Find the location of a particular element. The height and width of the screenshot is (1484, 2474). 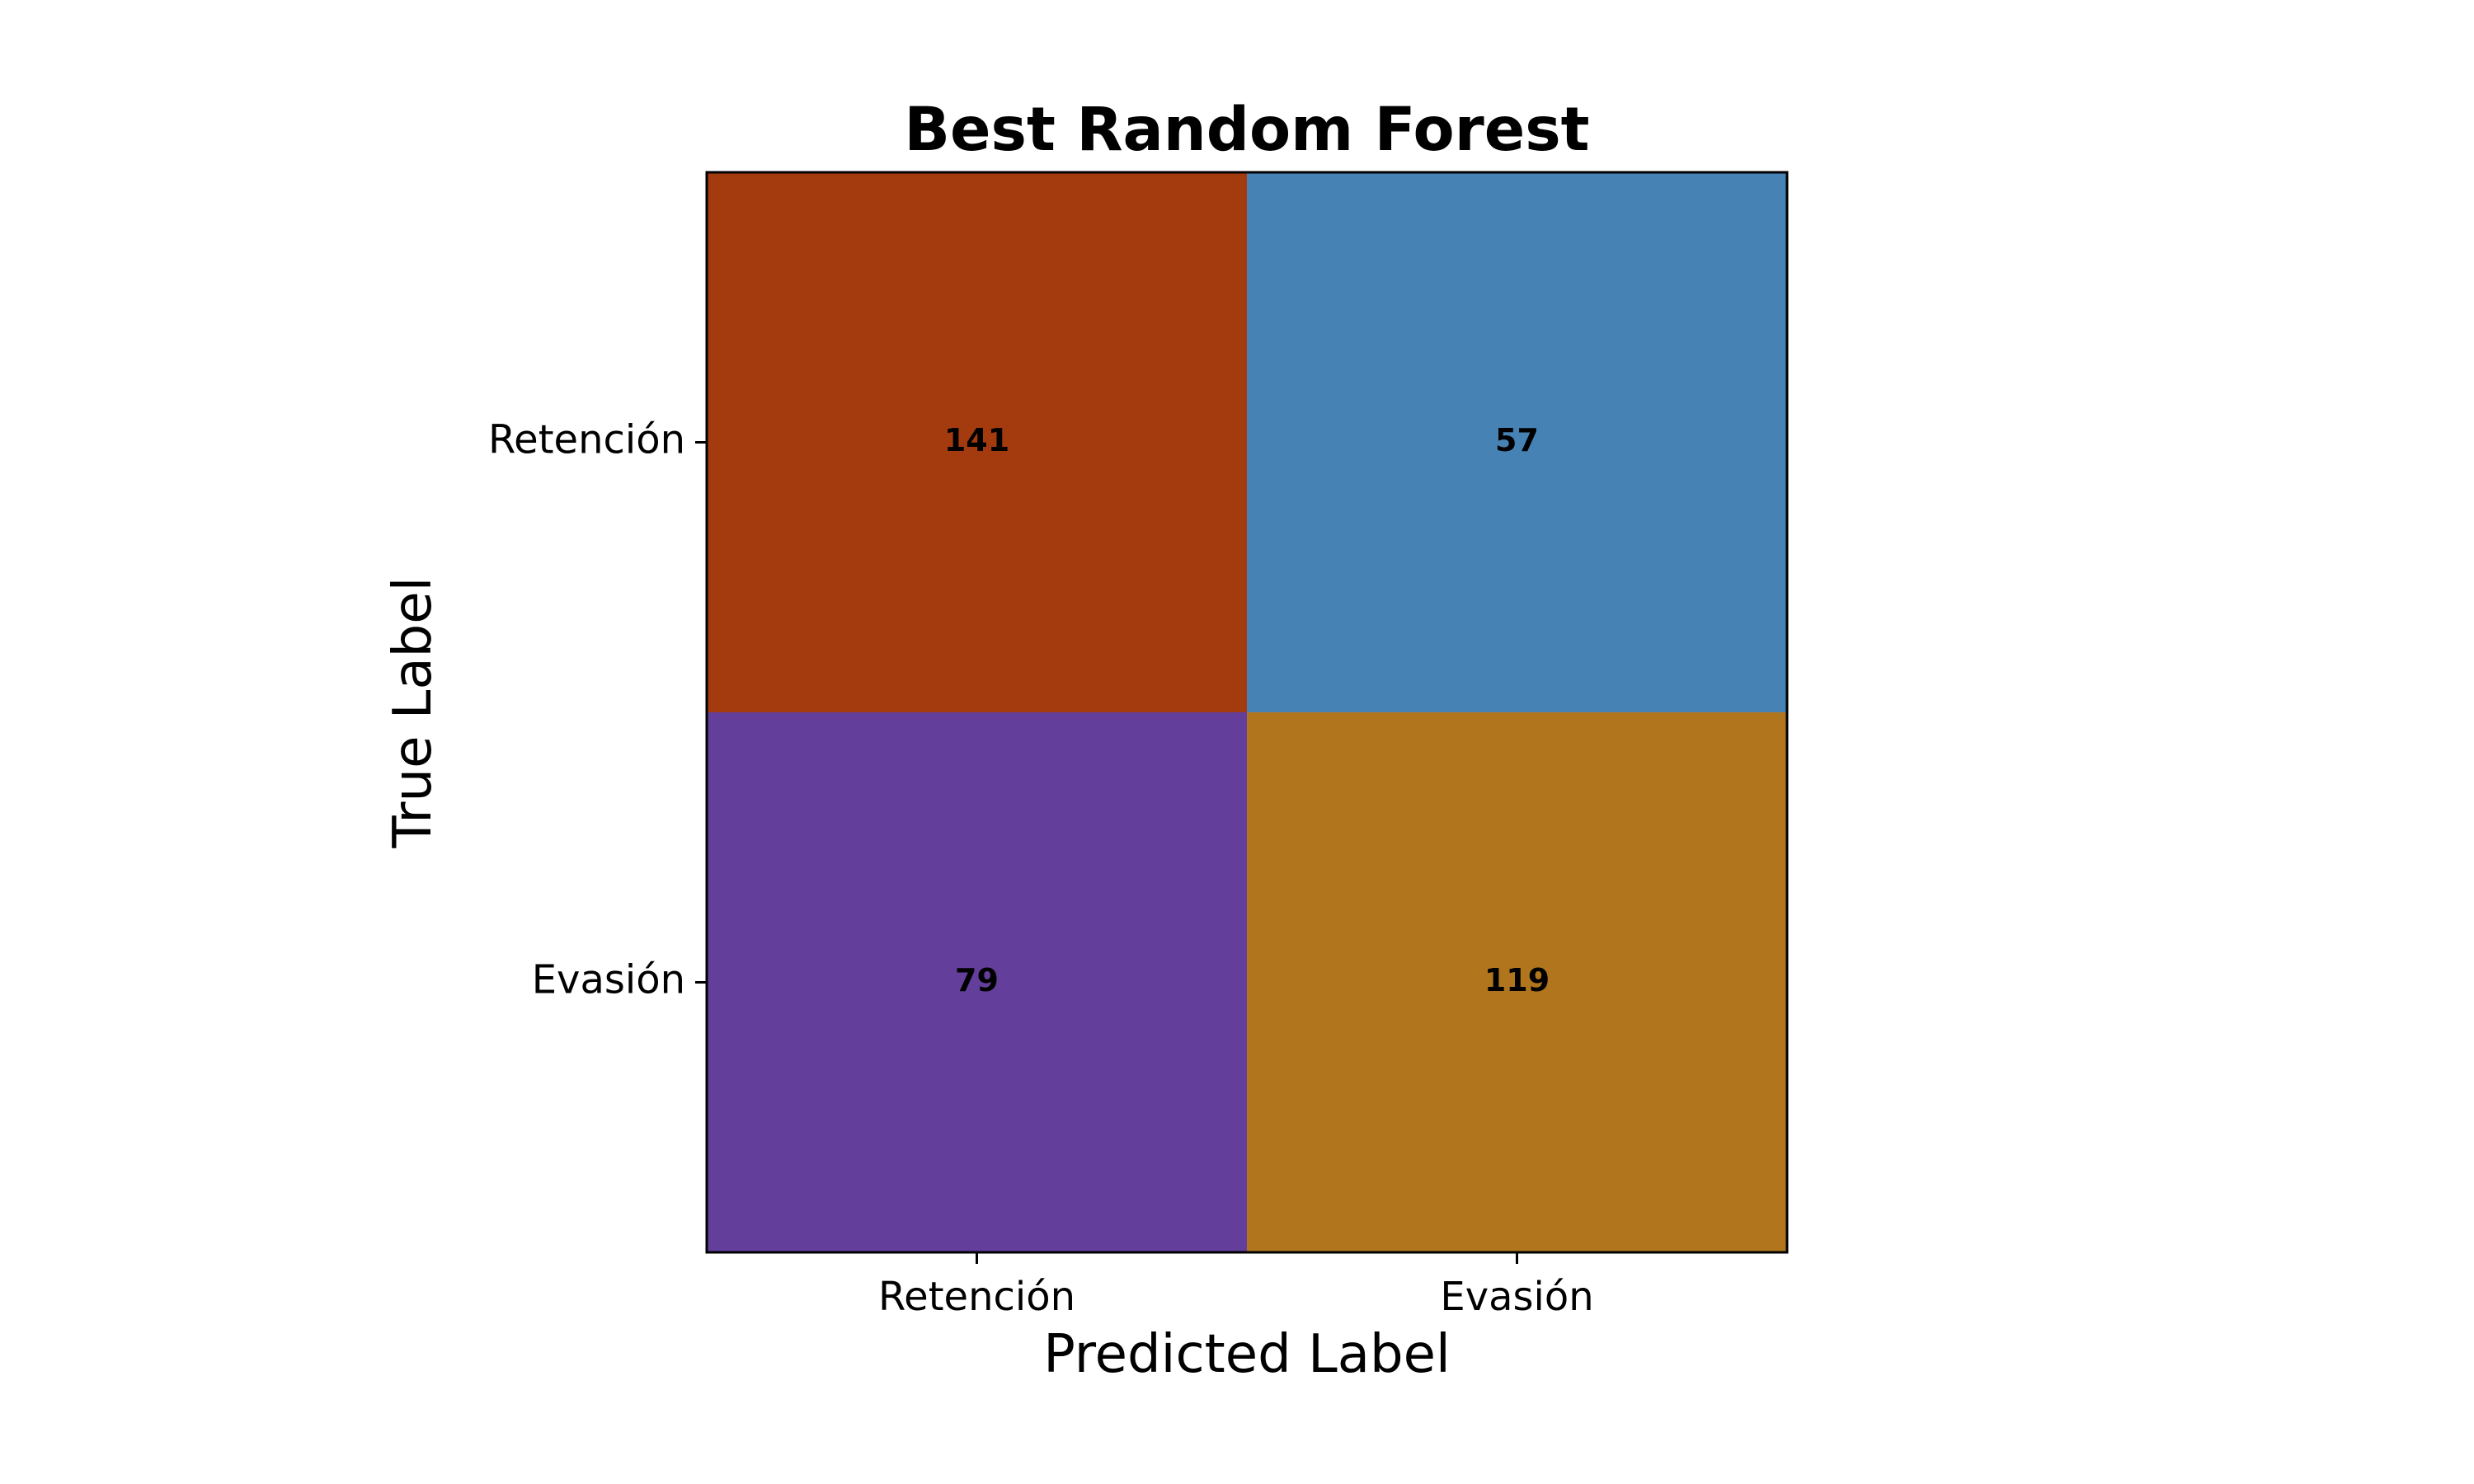

y-tick-label-1: Evasión is located at coordinates (608, 980).